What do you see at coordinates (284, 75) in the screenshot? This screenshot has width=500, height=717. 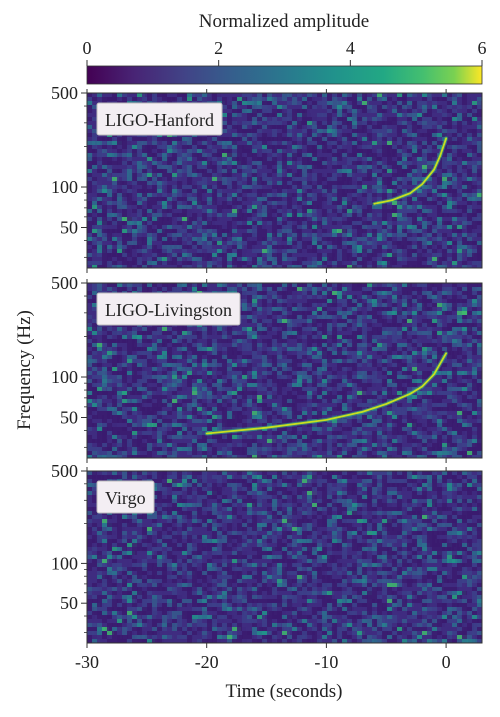 I see `colorbar-gradient` at bounding box center [284, 75].